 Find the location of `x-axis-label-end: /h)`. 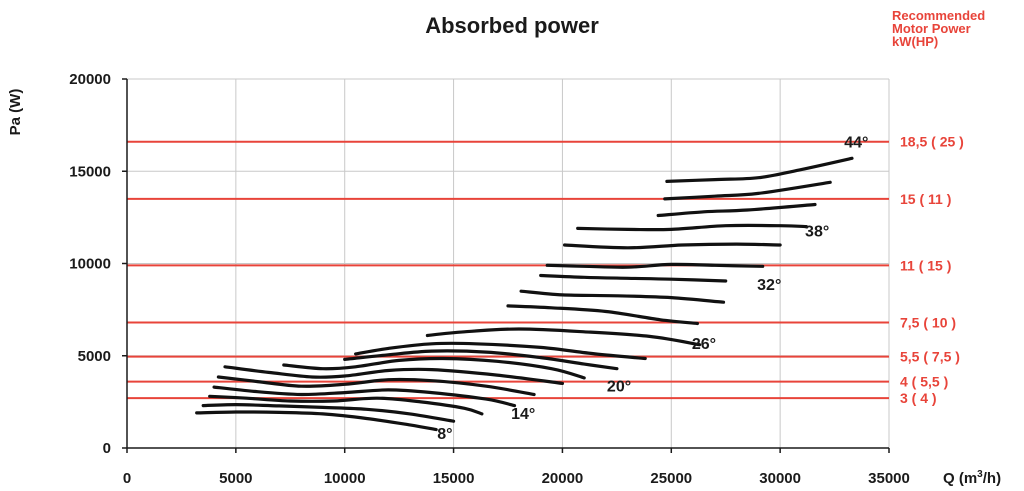

x-axis-label-end: /h) is located at coordinates (992, 478).